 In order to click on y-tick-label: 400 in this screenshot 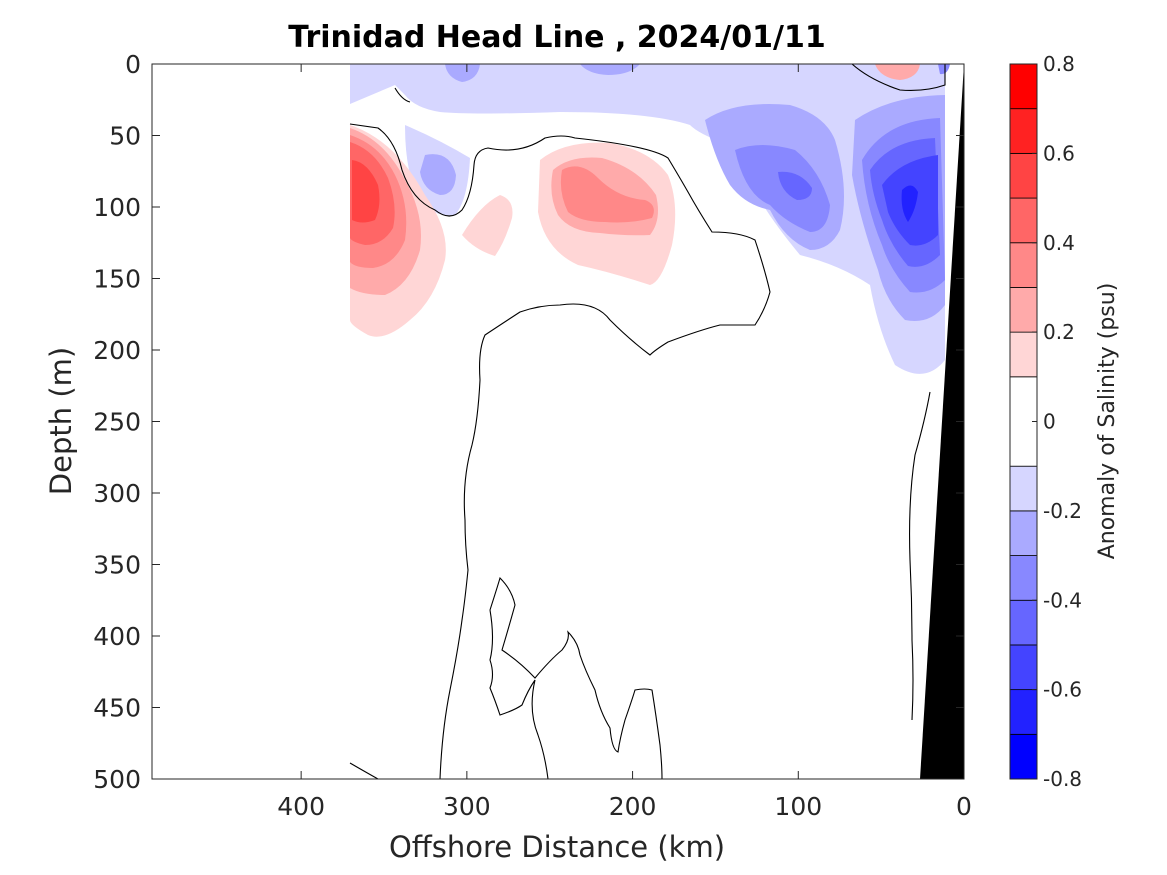, I will do `click(117, 636)`.